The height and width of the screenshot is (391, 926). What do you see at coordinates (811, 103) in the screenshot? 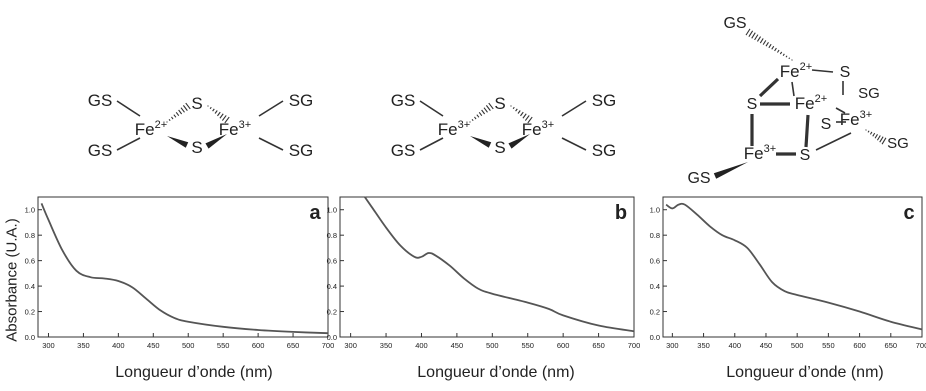
I see `fe-atom-center: Fe2+` at bounding box center [811, 103].